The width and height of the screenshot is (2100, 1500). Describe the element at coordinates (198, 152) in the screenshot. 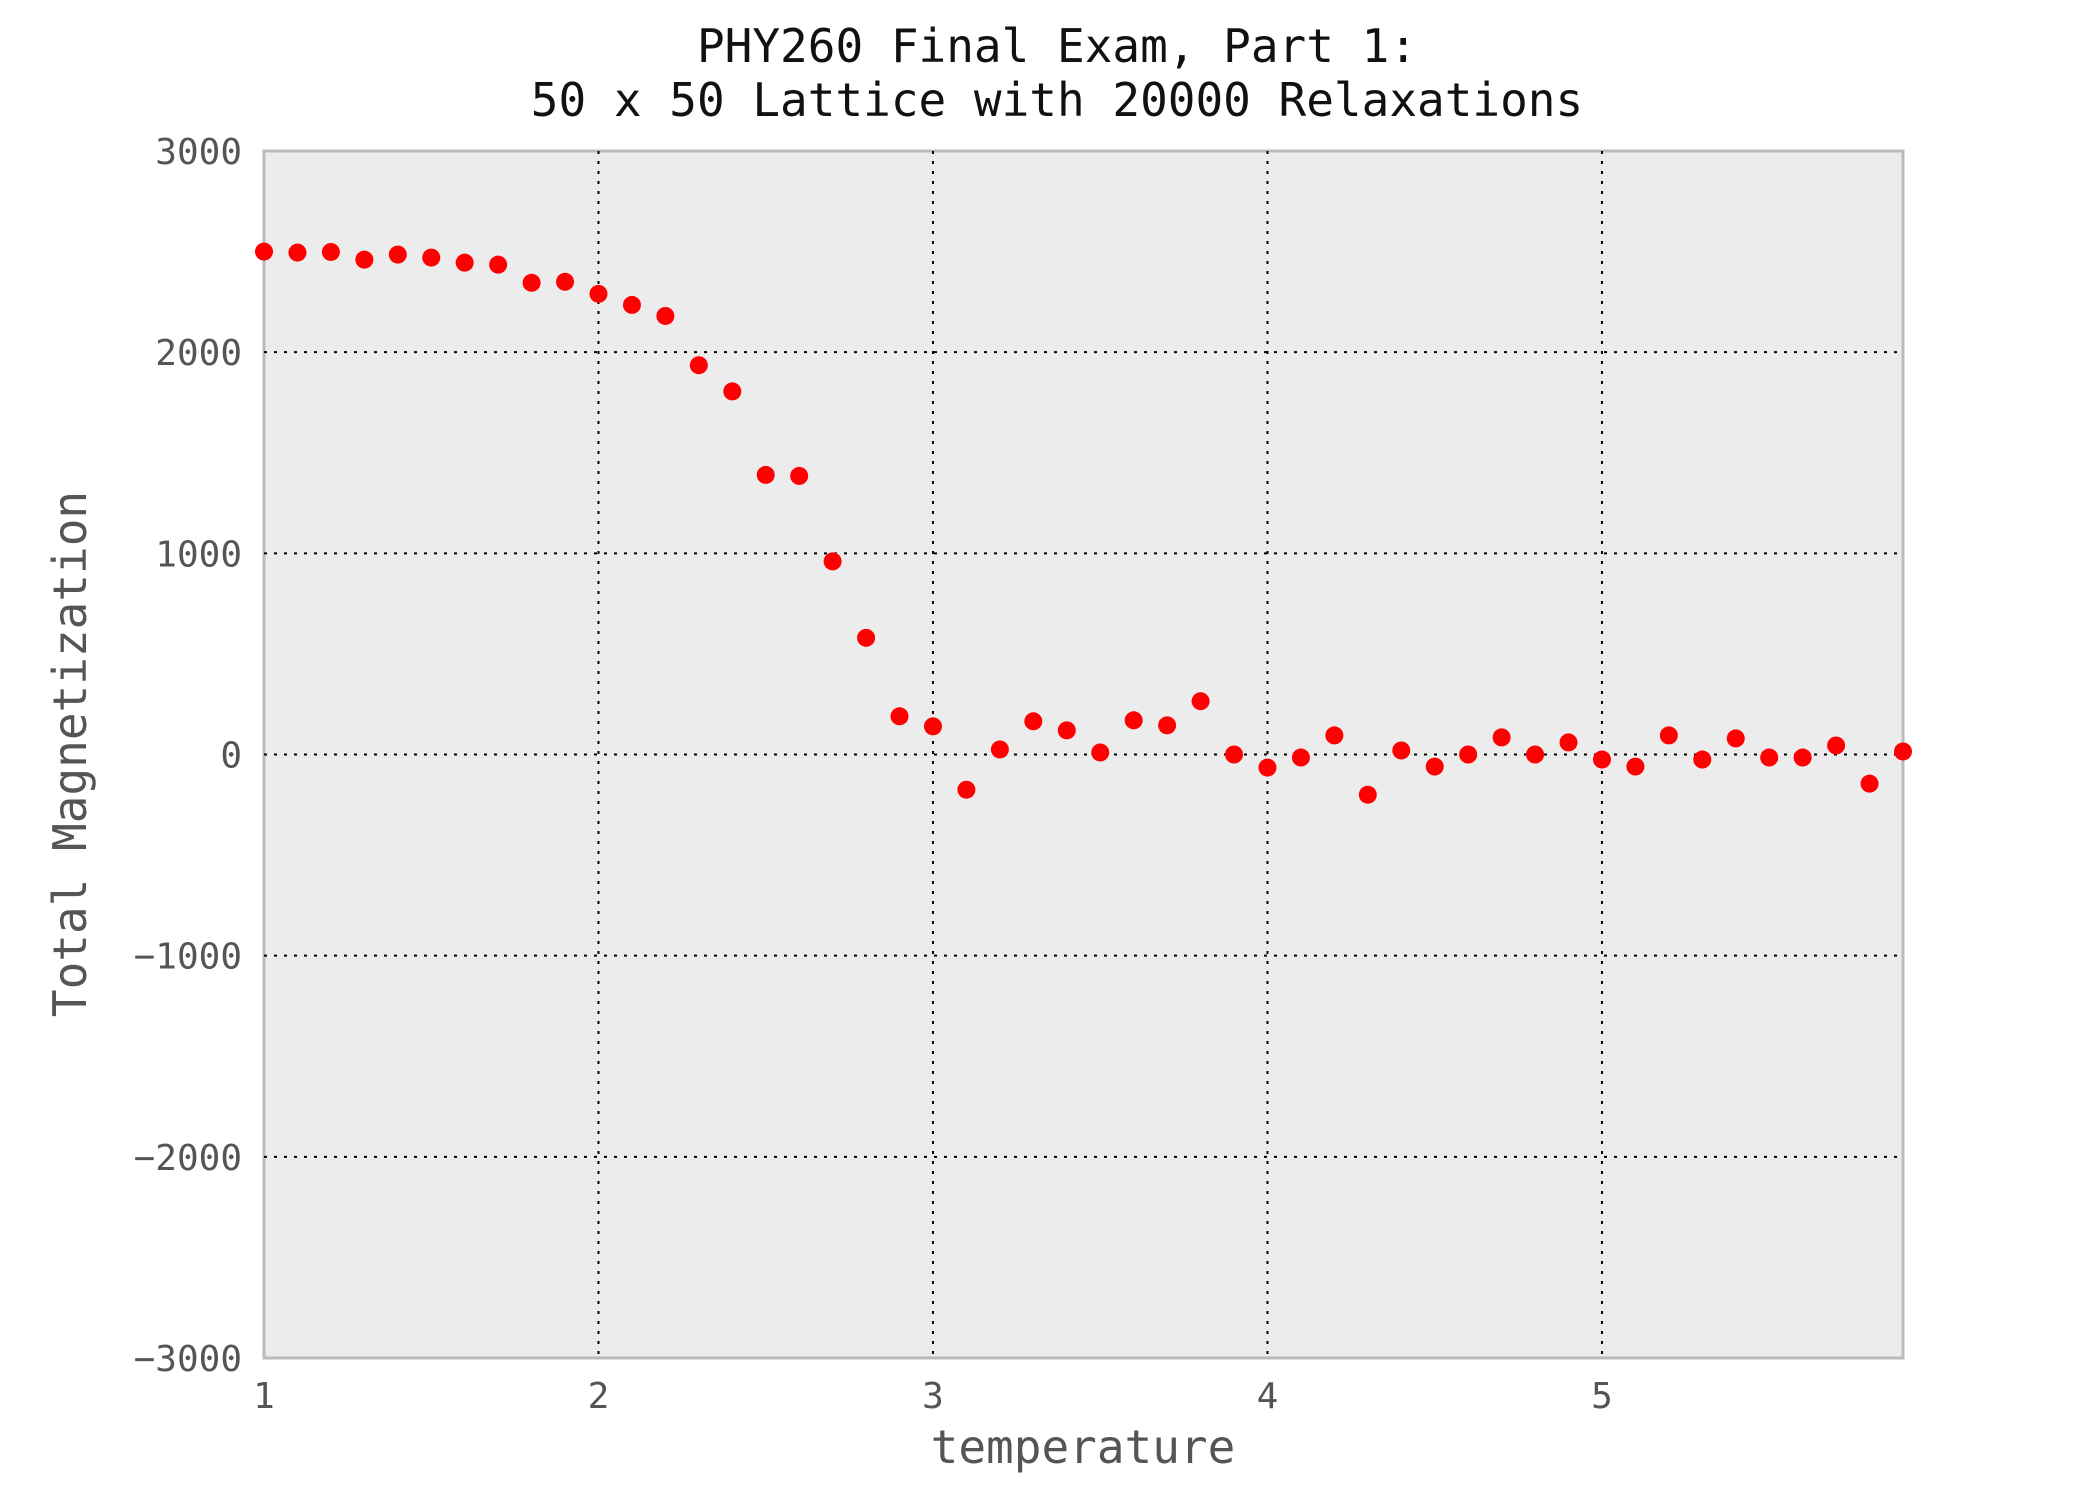

I see `y-tick-label: 3000` at that location.